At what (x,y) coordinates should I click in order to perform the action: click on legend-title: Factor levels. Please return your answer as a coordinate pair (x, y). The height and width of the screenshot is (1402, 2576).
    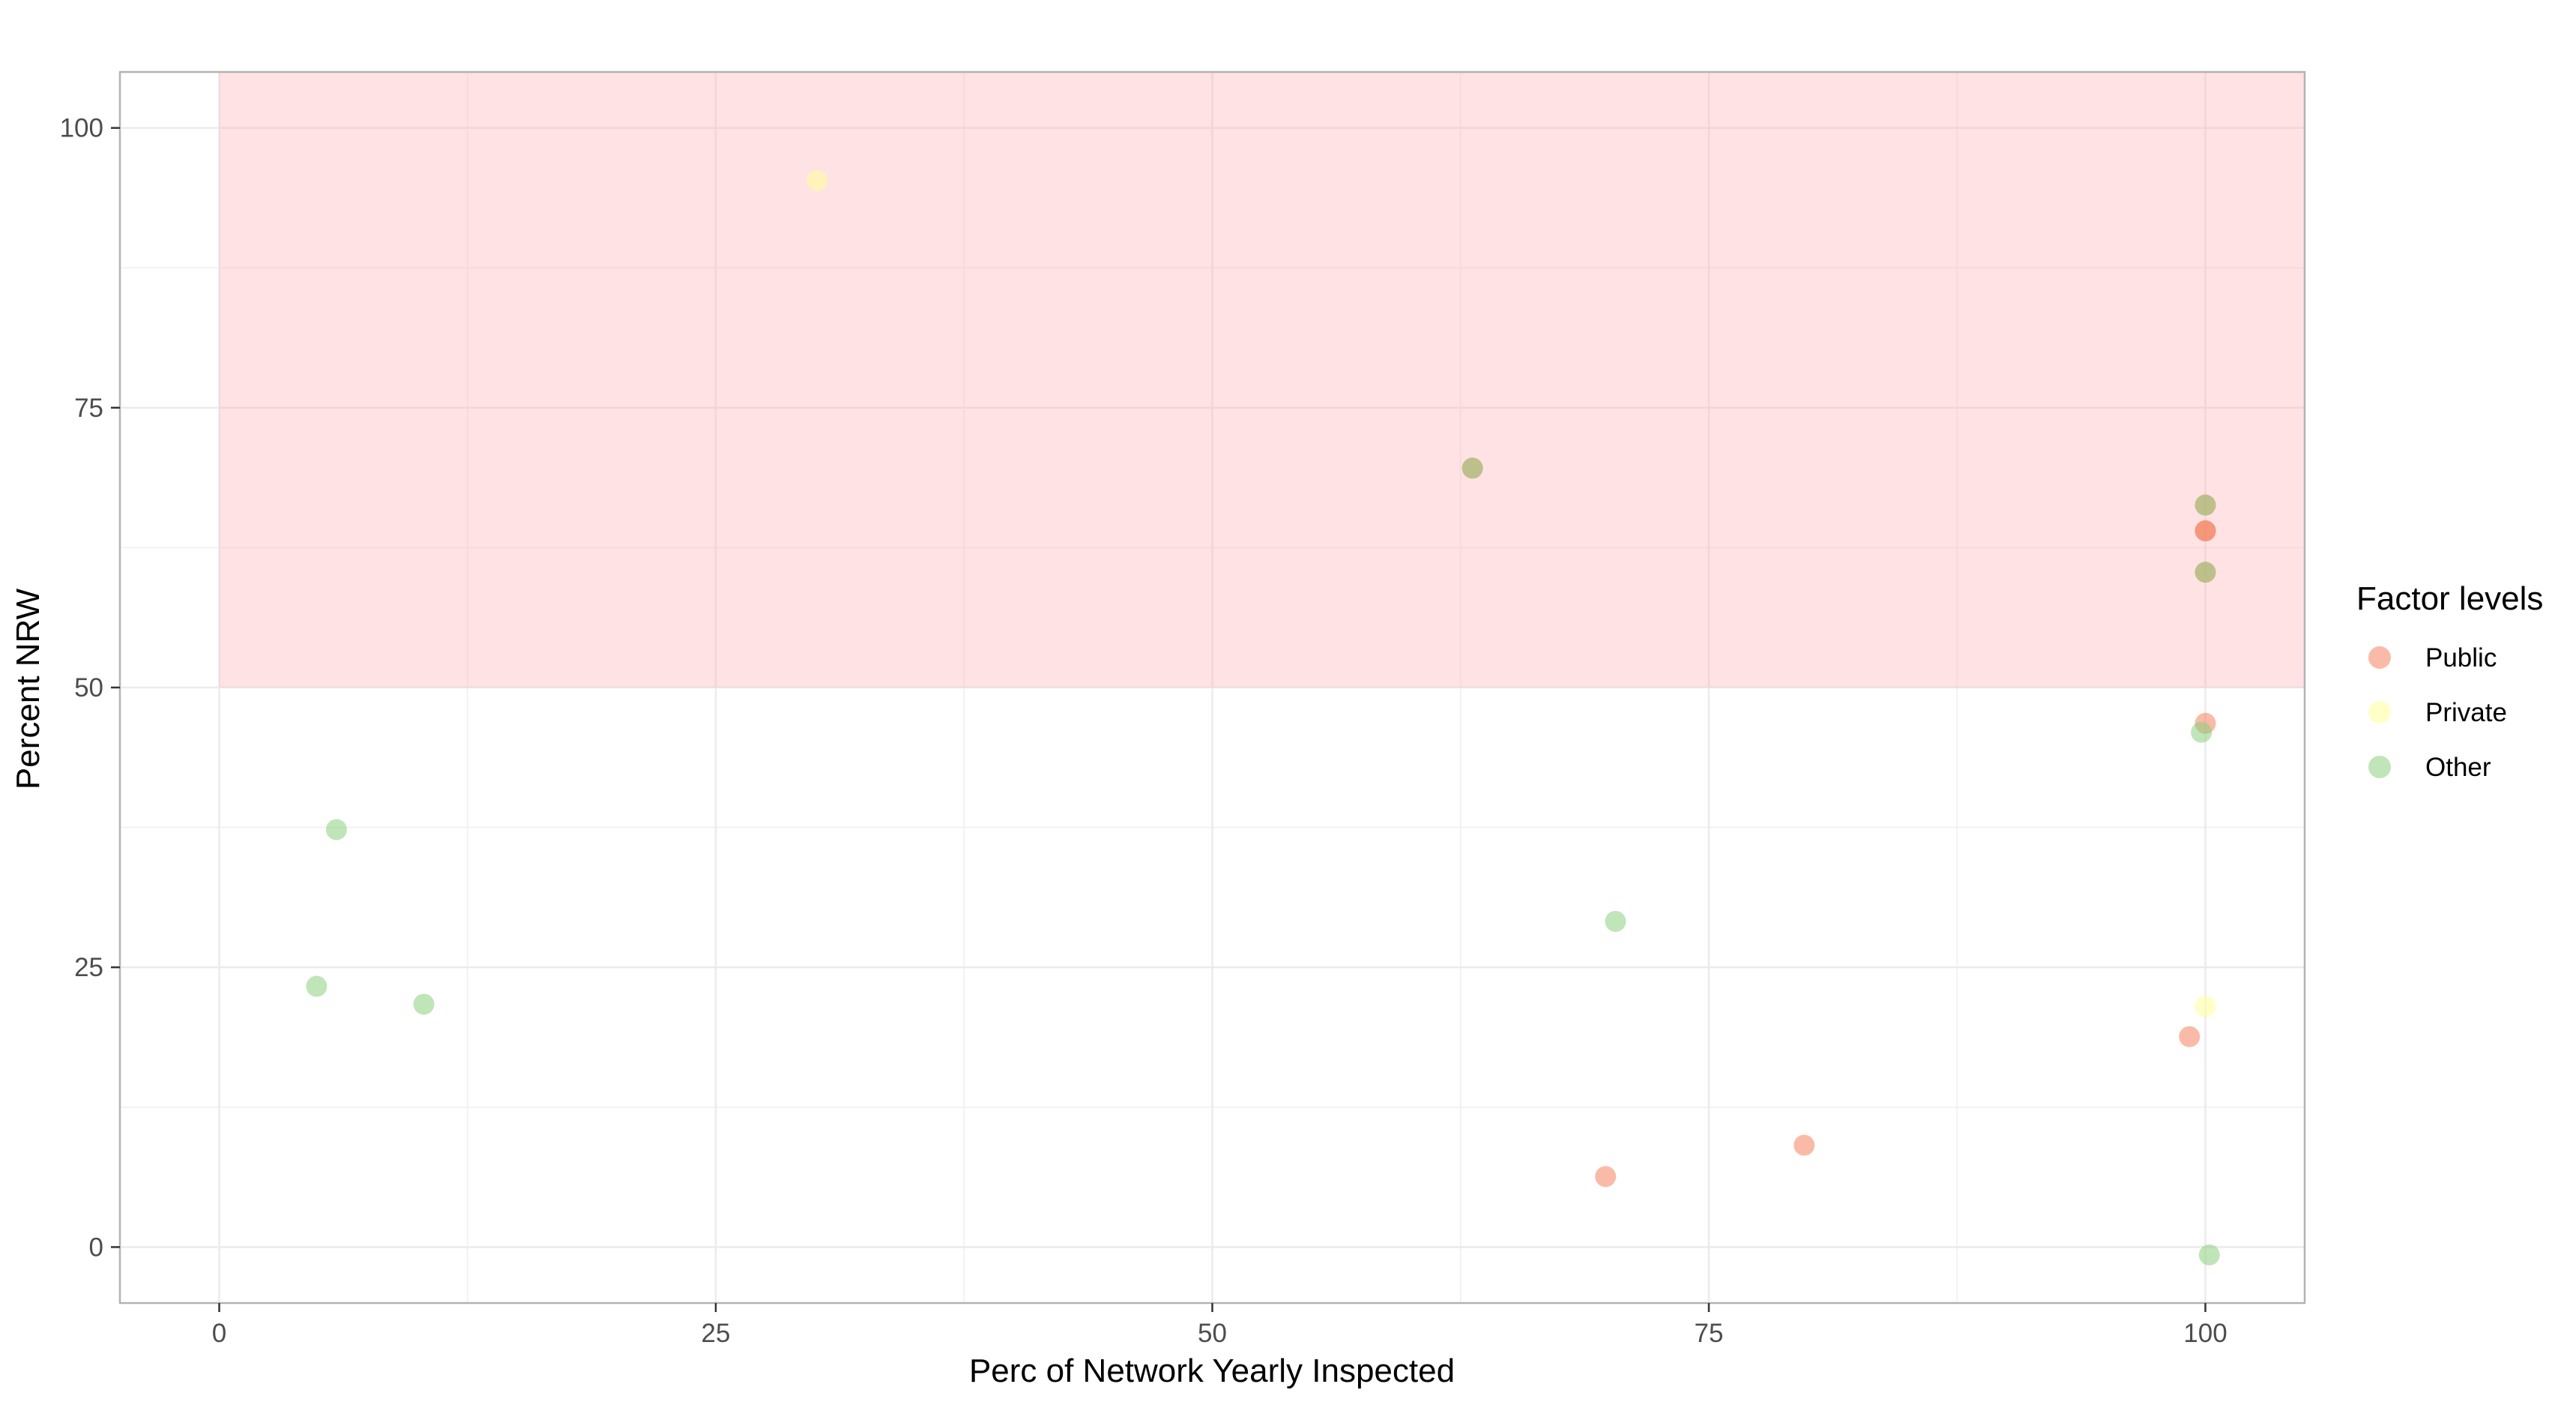
    Looking at the image, I should click on (2450, 598).